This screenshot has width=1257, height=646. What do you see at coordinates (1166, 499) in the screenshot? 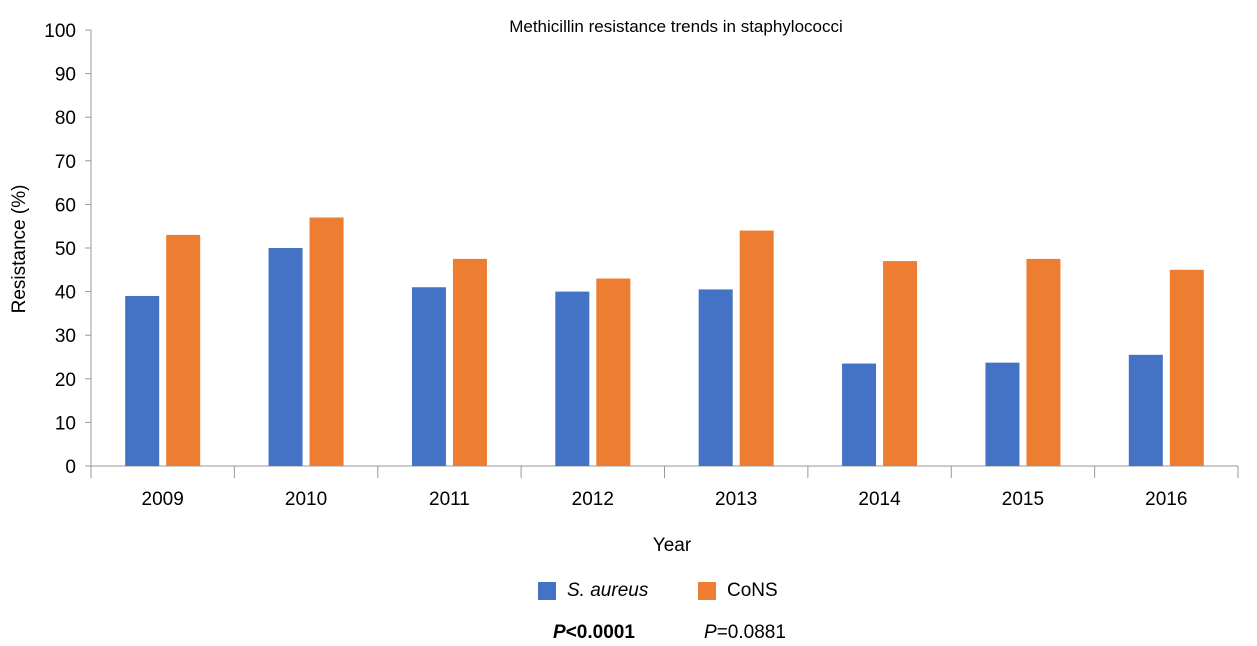
I see `x-tick-label: 2016` at bounding box center [1166, 499].